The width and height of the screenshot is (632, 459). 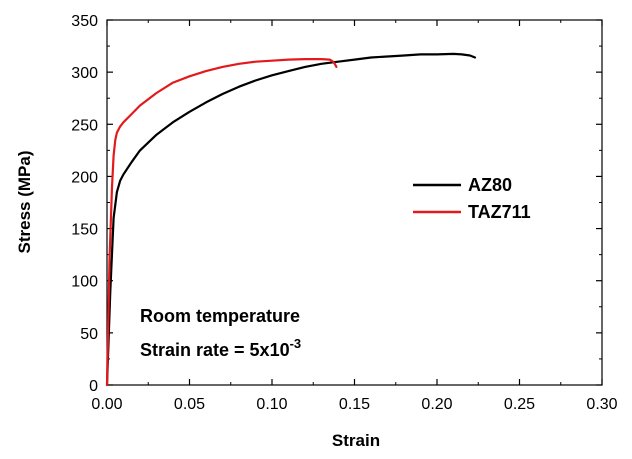 I want to click on legend: AZ80 TAZ711, so click(x=472, y=198).